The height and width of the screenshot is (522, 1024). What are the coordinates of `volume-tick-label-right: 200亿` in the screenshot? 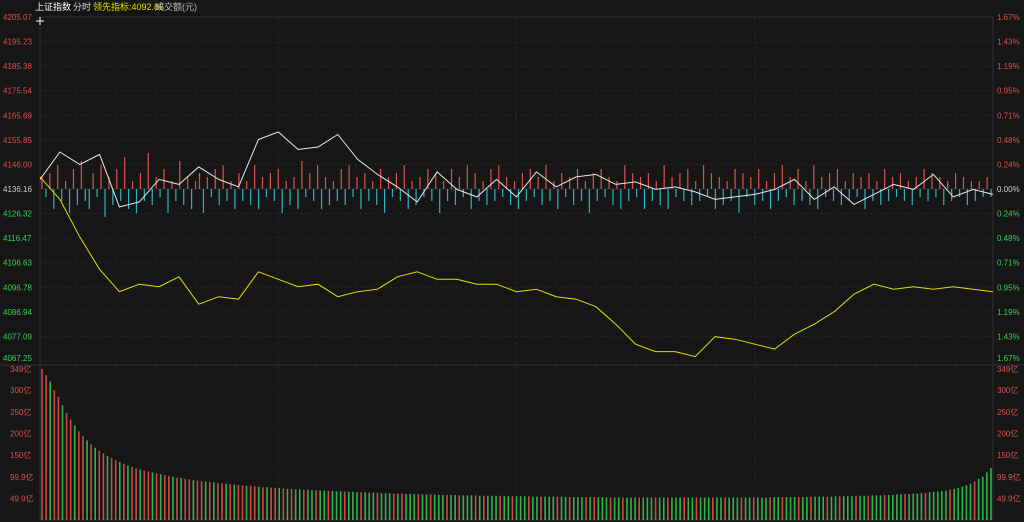 It's located at (1007, 433).